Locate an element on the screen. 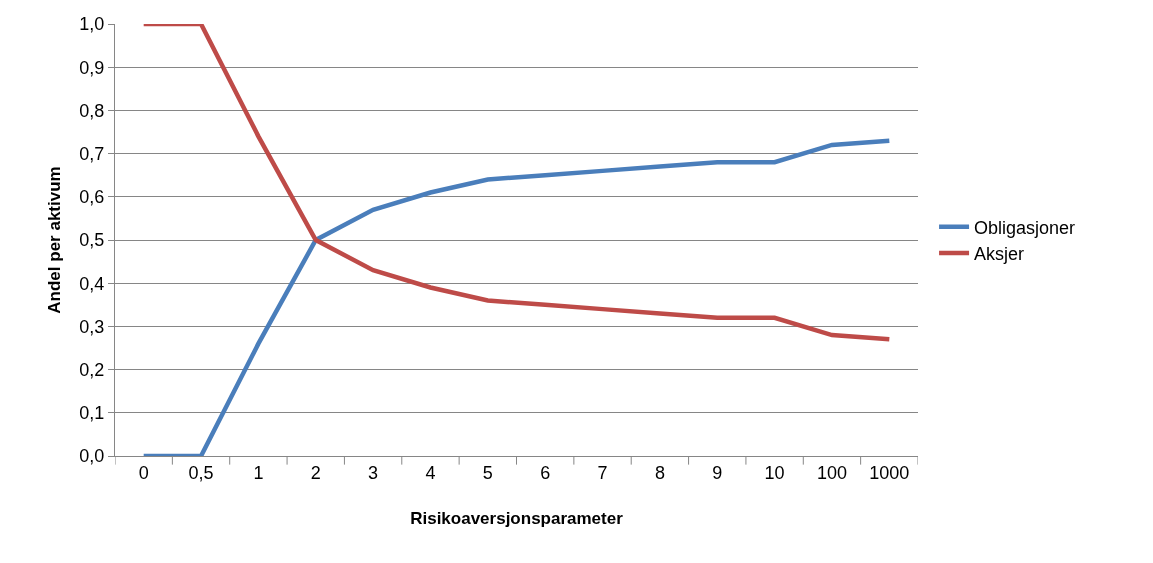 Image resolution: width=1153 pixels, height=563 pixels. x-tick-label: 100 is located at coordinates (831, 472).